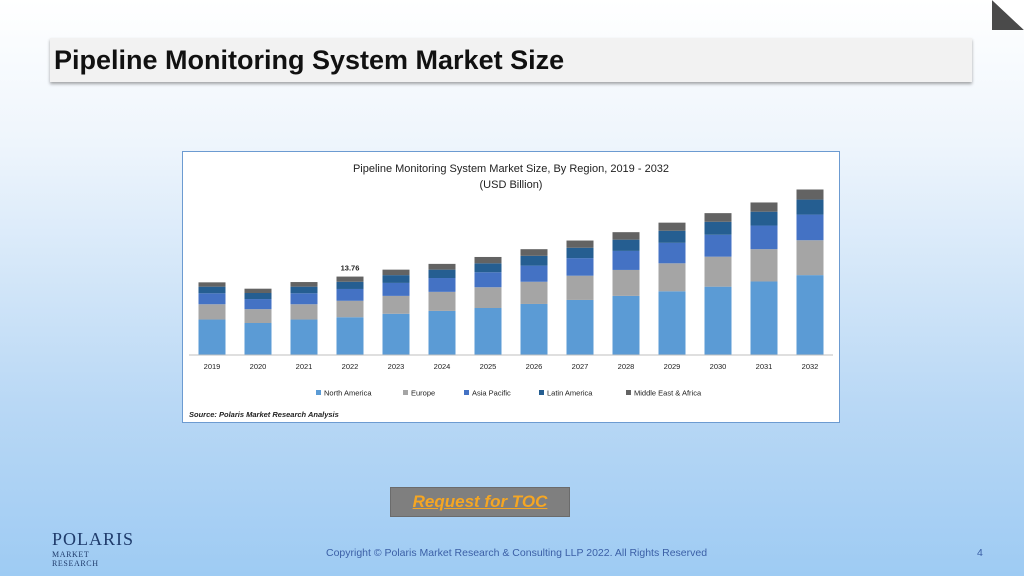 This screenshot has width=1024, height=576. I want to click on legend-item: Asia Pacific, so click(487, 393).